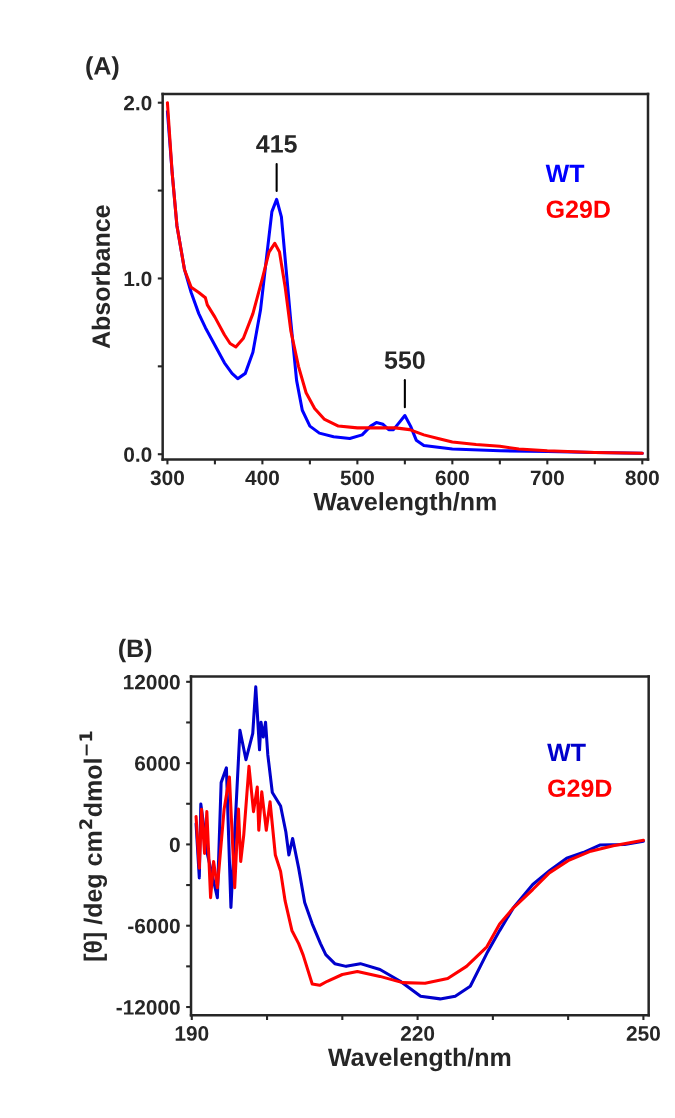 This screenshot has width=675, height=1118. I want to click on x-tick-label: 300, so click(167, 478).